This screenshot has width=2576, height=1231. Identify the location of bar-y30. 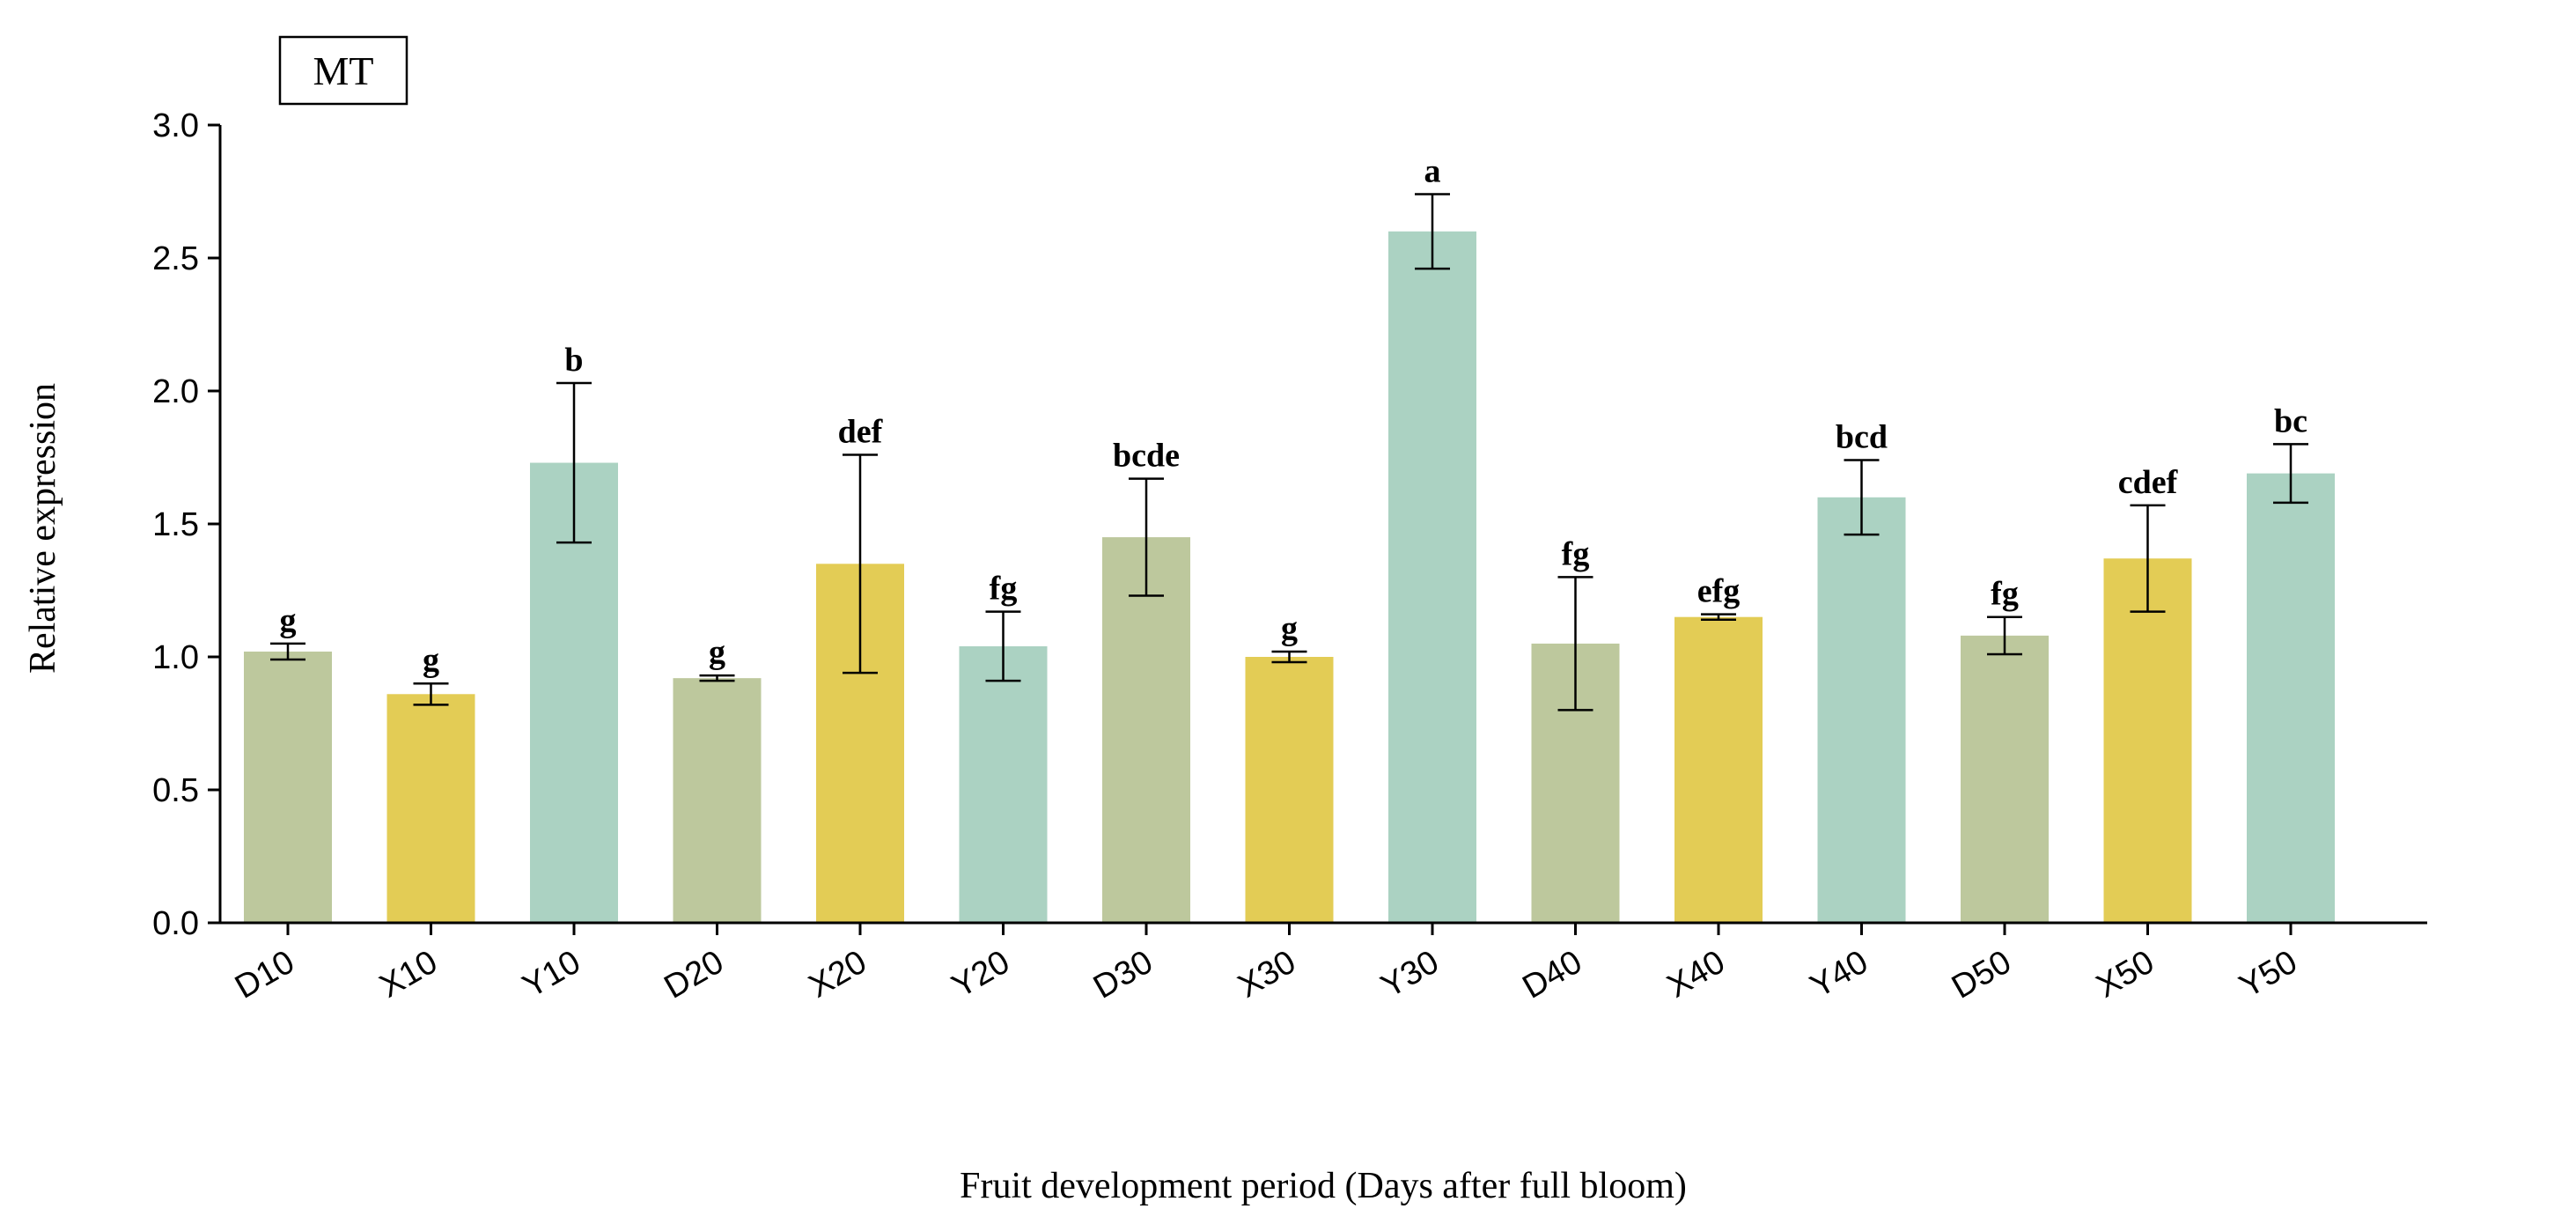
(1432, 577).